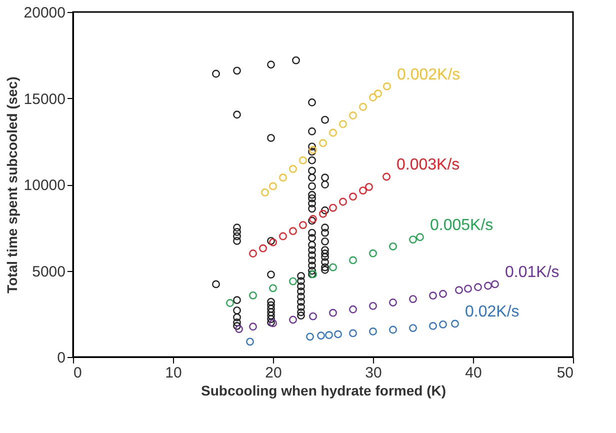  I want to click on series-label: 0.002K/s, so click(428, 75).